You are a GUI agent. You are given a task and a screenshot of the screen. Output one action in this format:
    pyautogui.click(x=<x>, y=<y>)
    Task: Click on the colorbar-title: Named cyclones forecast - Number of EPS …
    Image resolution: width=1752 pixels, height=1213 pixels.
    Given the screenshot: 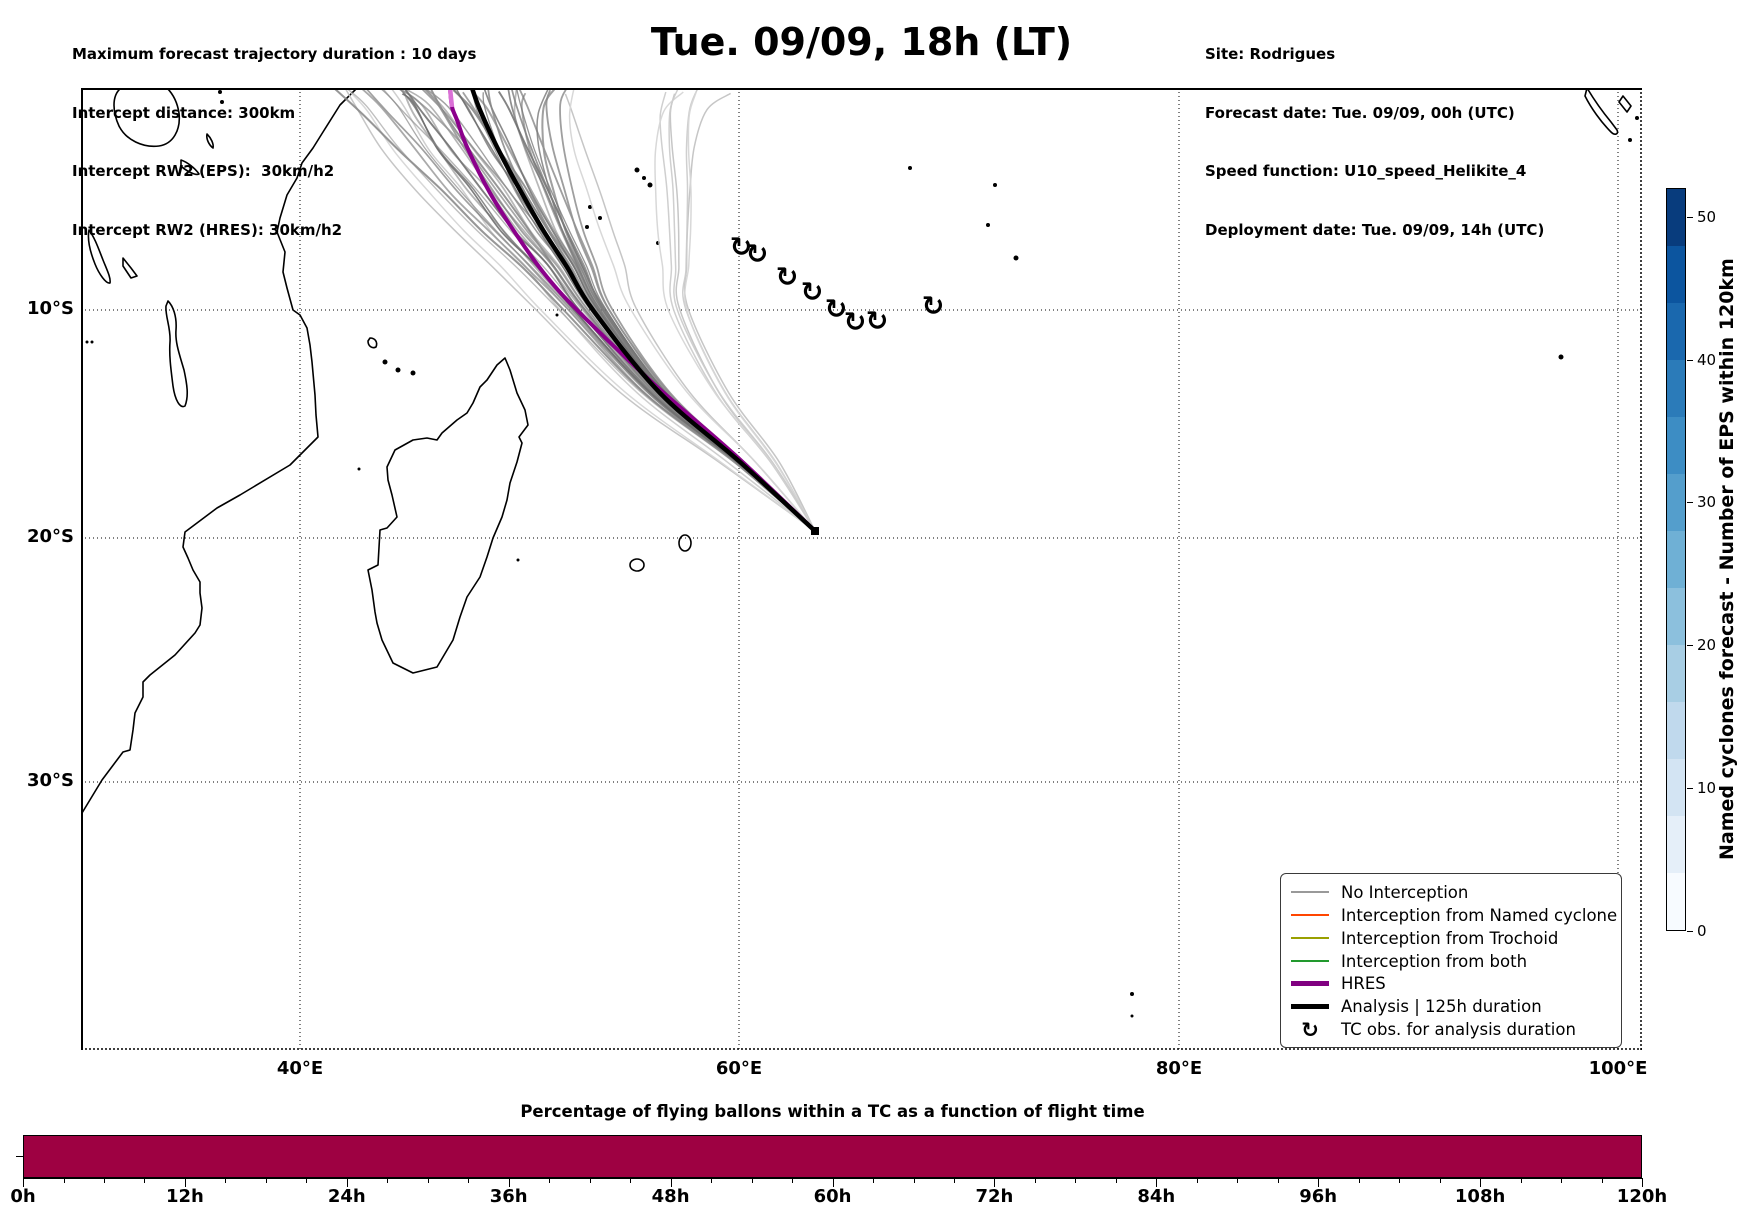 What is the action you would take?
    pyautogui.click(x=1727, y=559)
    